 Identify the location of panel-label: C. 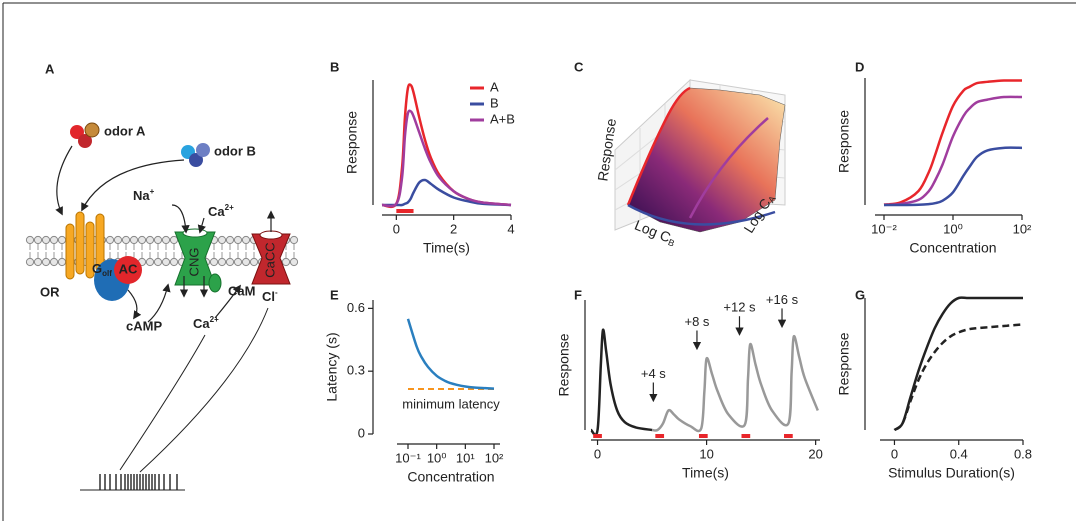
(579, 66).